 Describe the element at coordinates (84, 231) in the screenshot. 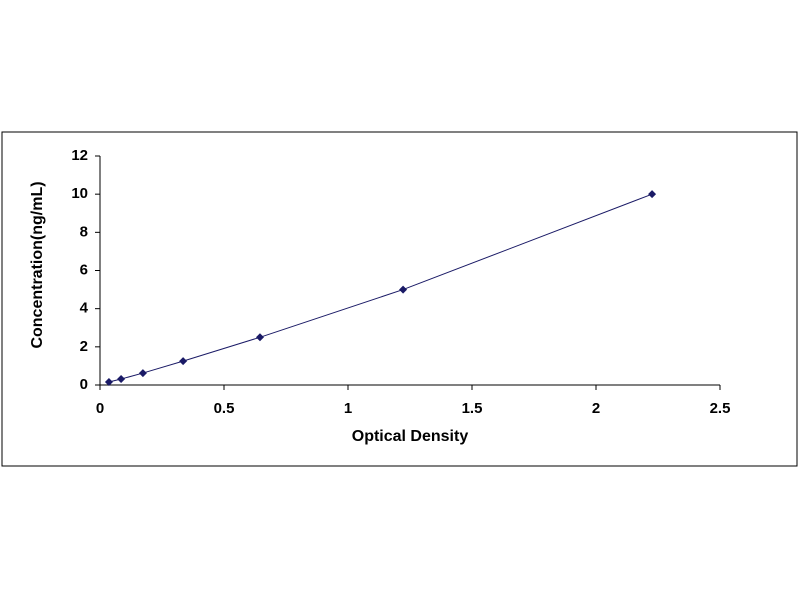

I see `y-tick-label: 8` at that location.